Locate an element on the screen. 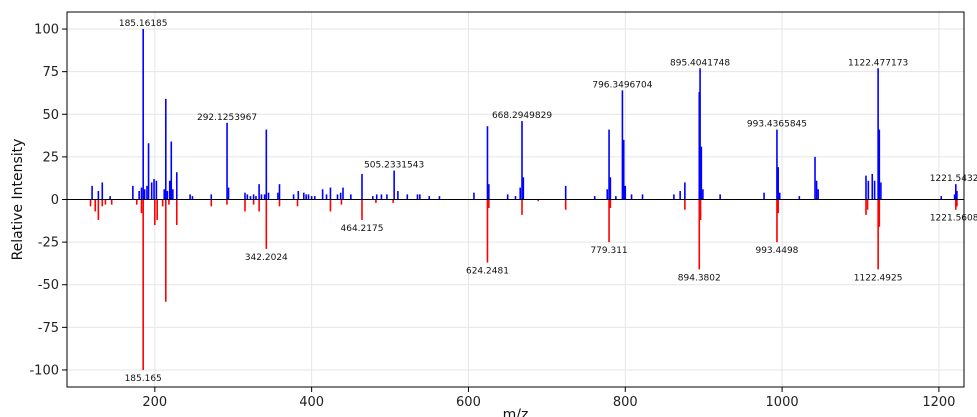 The image size is (977, 417). y-tick-label: 75 is located at coordinates (50, 72).